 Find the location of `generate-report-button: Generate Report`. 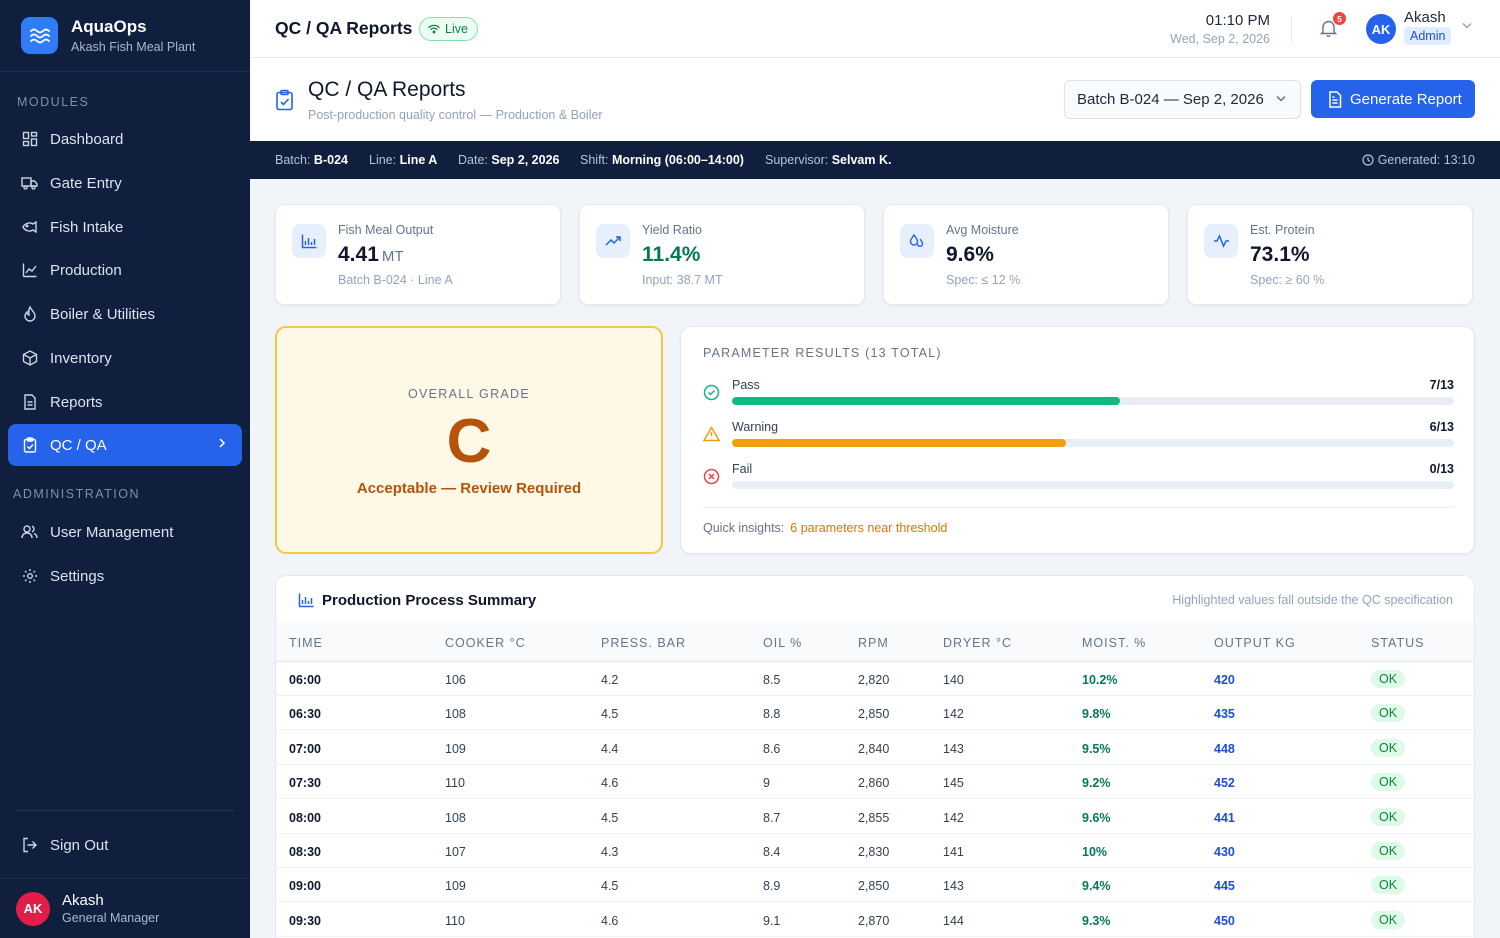

generate-report-button: Generate Report is located at coordinates (1393, 99).